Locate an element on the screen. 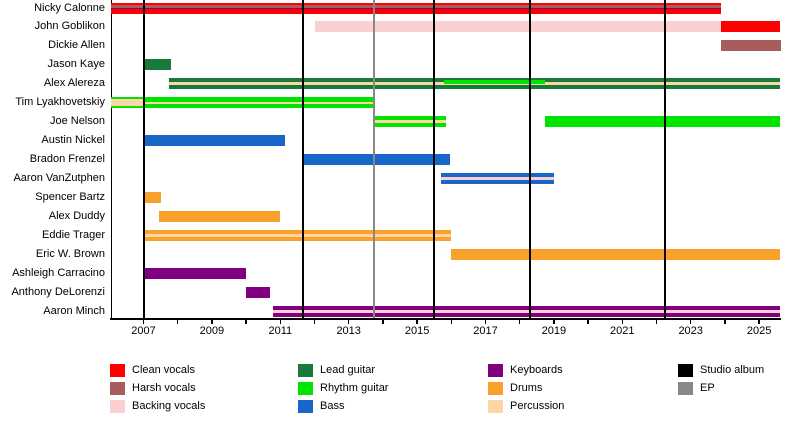  legend-column: Lead guitar Rhythm guitar Bass is located at coordinates (343, 388).